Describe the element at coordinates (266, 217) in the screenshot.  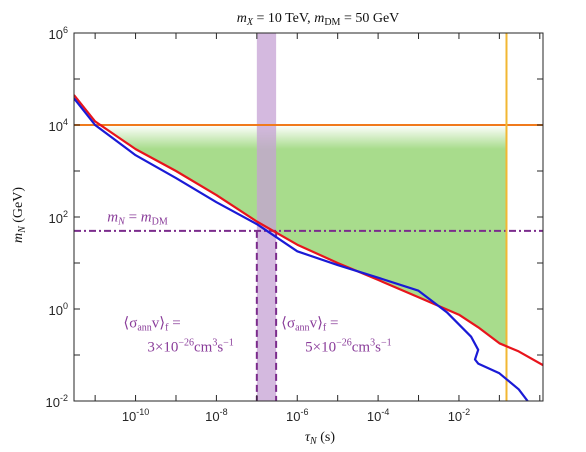
I see `lifetime-band` at that location.